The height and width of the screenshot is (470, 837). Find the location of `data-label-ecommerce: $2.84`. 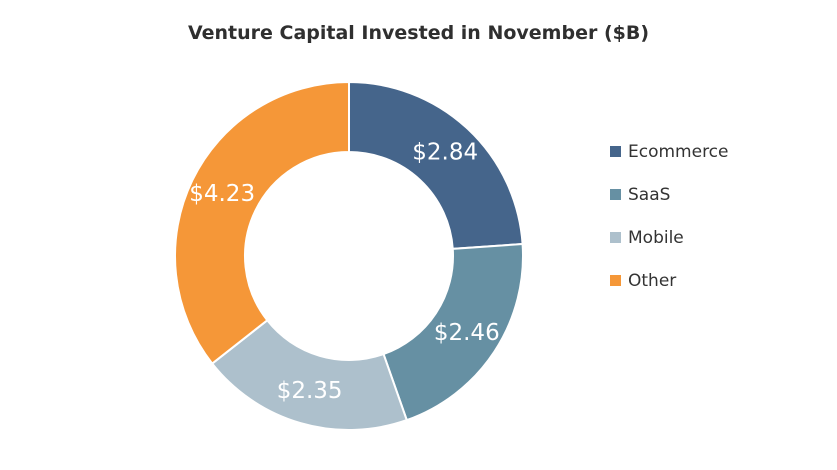

data-label-ecommerce: $2.84 is located at coordinates (445, 152).